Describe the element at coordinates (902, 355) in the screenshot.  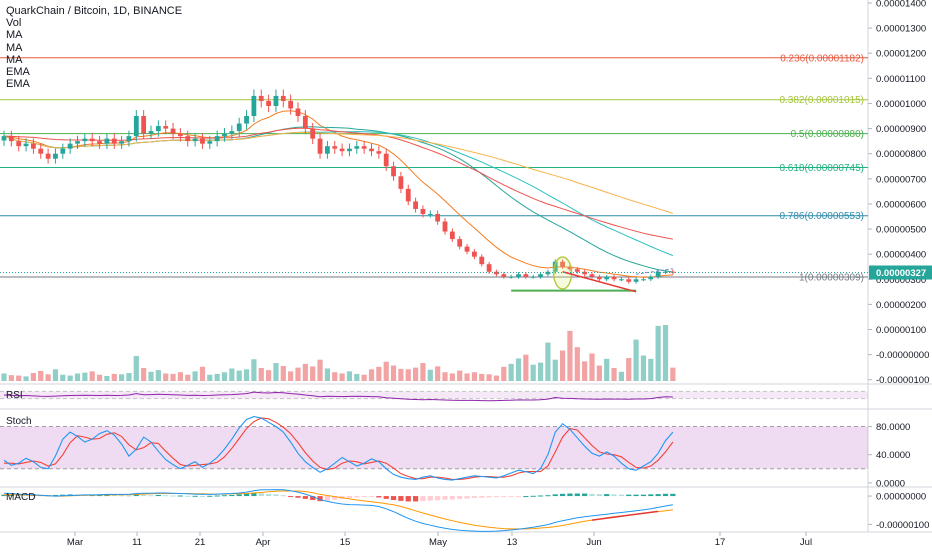
I see `price-tick-label: -0.00000000` at that location.